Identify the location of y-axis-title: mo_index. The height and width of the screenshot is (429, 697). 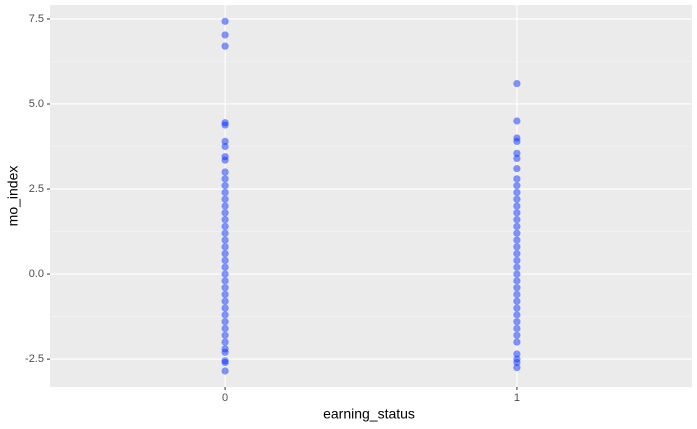
(13, 196).